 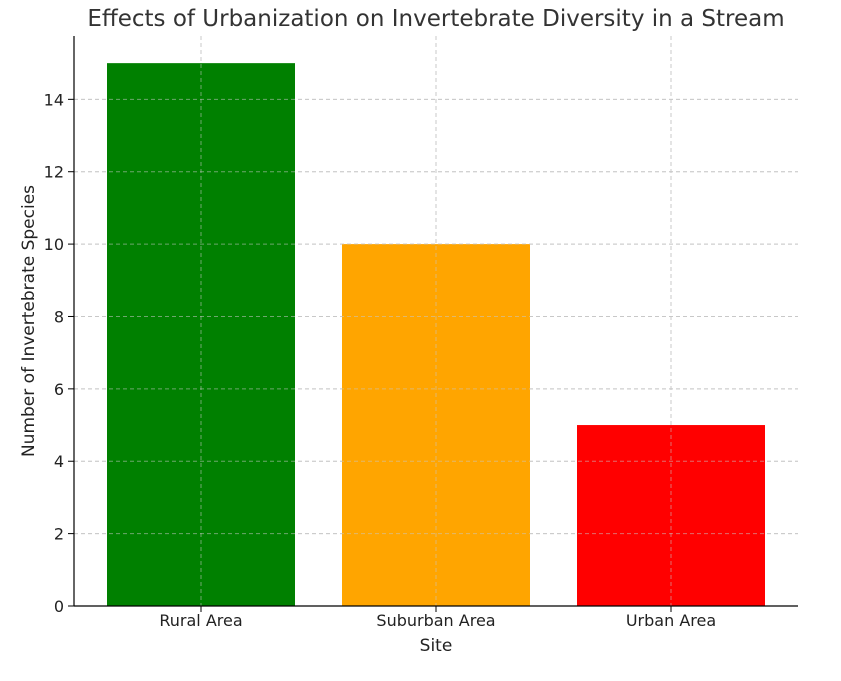 I want to click on x-tick-label: Rural Area, so click(x=200, y=620).